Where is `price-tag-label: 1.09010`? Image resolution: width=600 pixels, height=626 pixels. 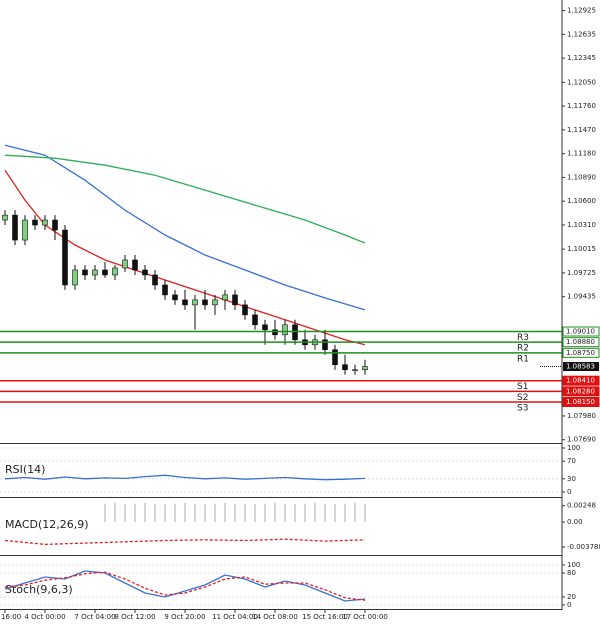
price-tag-label: 1.09010 is located at coordinates (580, 332).